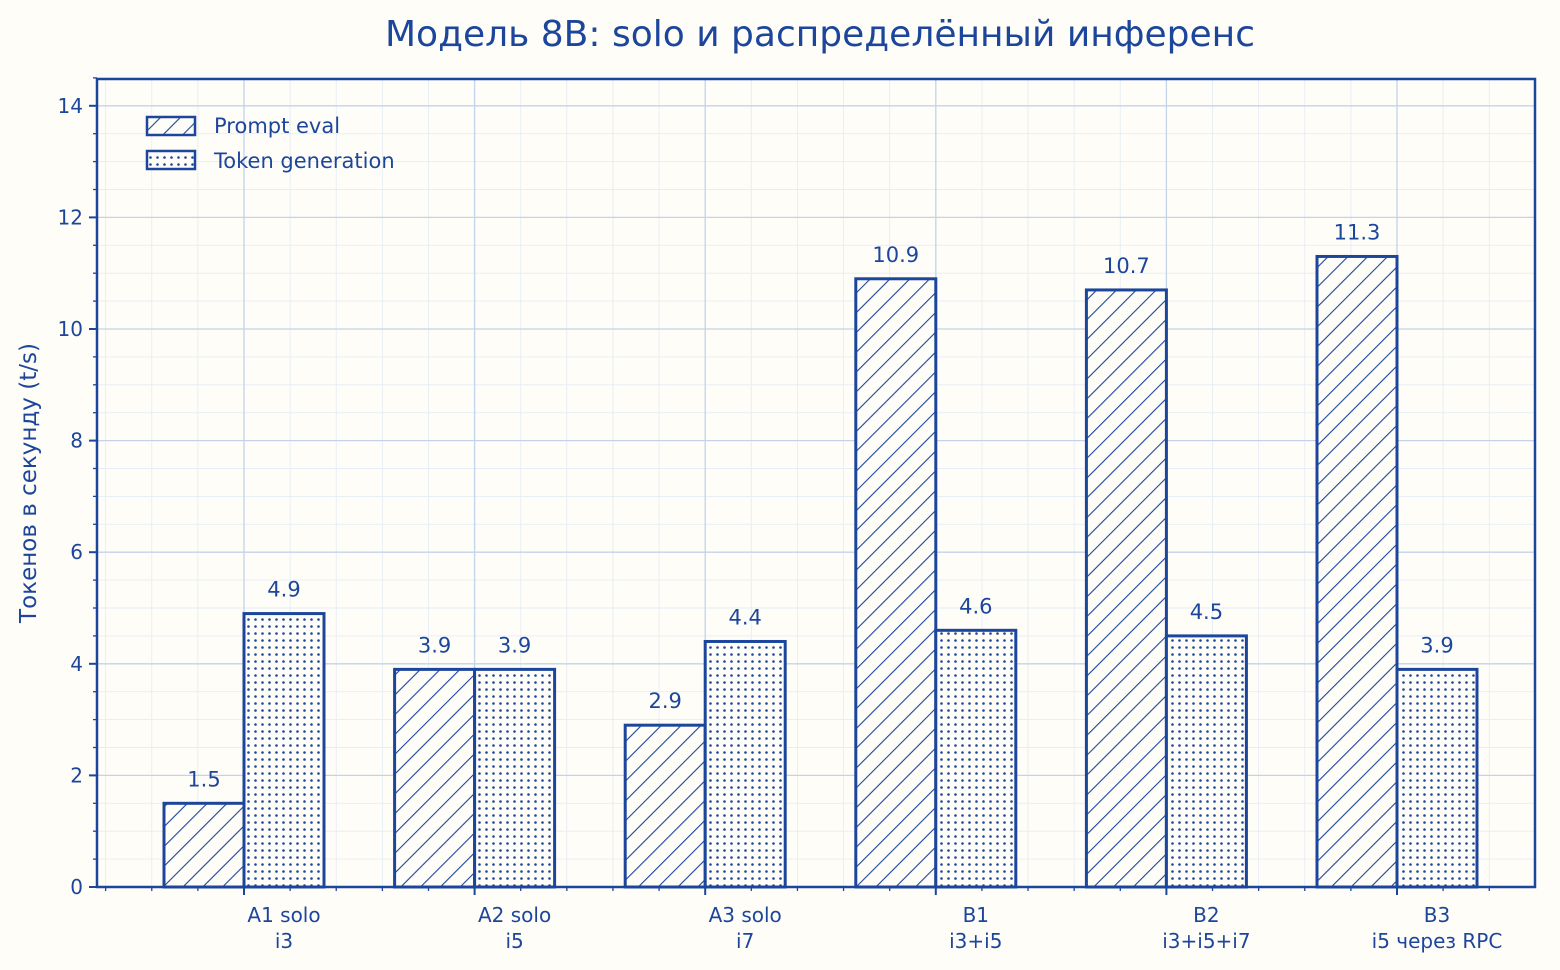 This screenshot has height=970, width=1560. What do you see at coordinates (1437, 941) in the screenshot?
I see `x-tick-label-sub: i5 через RPC` at bounding box center [1437, 941].